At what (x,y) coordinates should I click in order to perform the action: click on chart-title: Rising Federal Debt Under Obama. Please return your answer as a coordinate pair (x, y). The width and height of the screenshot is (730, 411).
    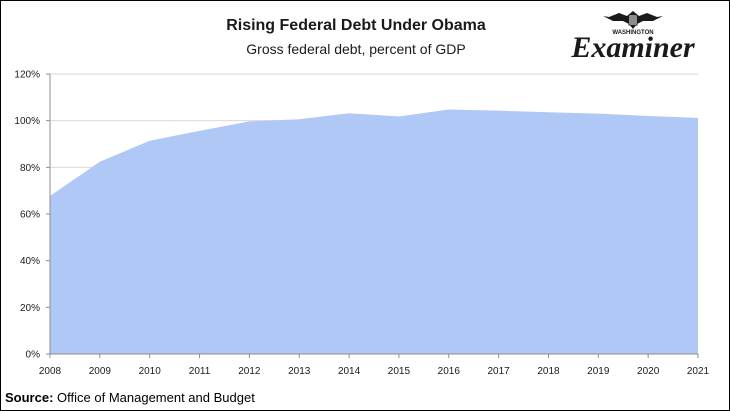
    Looking at the image, I should click on (356, 25).